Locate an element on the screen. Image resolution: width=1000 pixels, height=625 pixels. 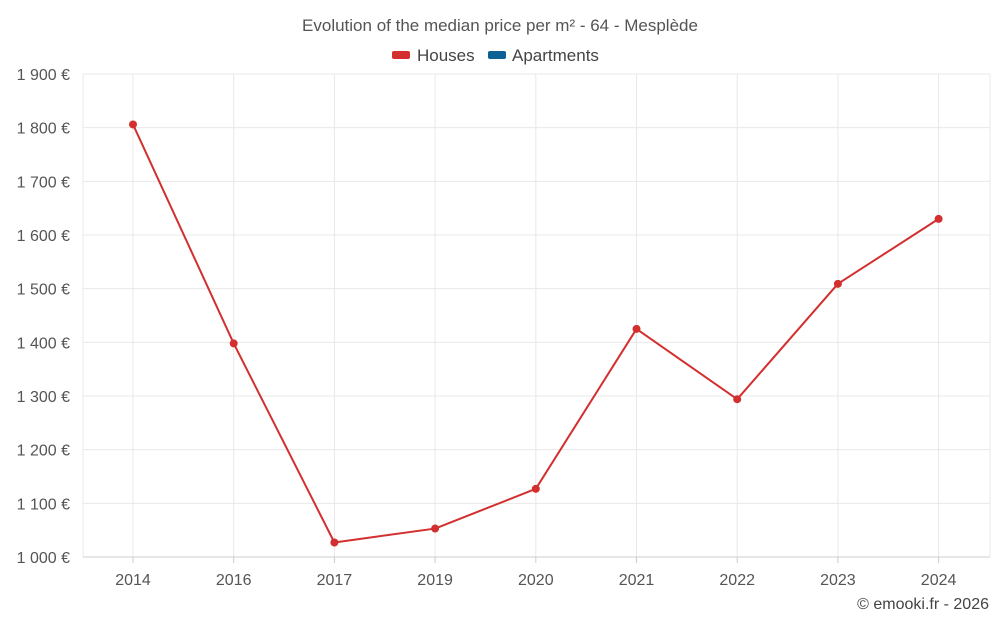
data-point-houses-2016 is located at coordinates (233, 343).